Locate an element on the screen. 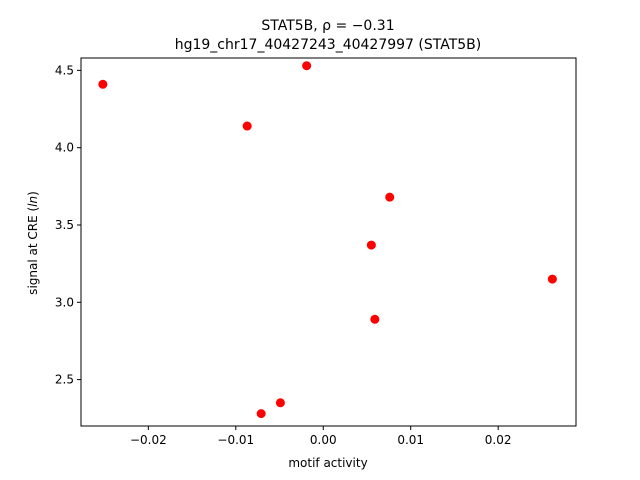 The width and height of the screenshot is (640, 480). y-axis-label-suffix: ) is located at coordinates (33, 193).